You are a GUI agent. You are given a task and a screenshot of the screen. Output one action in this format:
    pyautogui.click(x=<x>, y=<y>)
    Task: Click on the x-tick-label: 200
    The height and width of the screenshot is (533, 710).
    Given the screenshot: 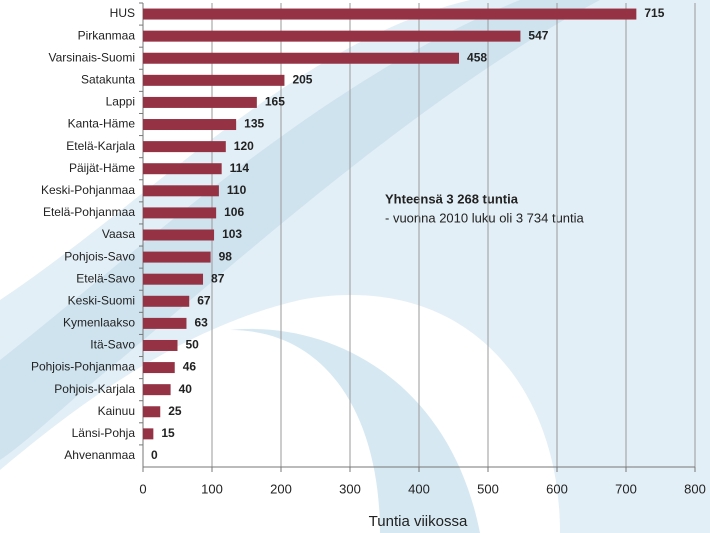 What is the action you would take?
    pyautogui.click(x=281, y=488)
    